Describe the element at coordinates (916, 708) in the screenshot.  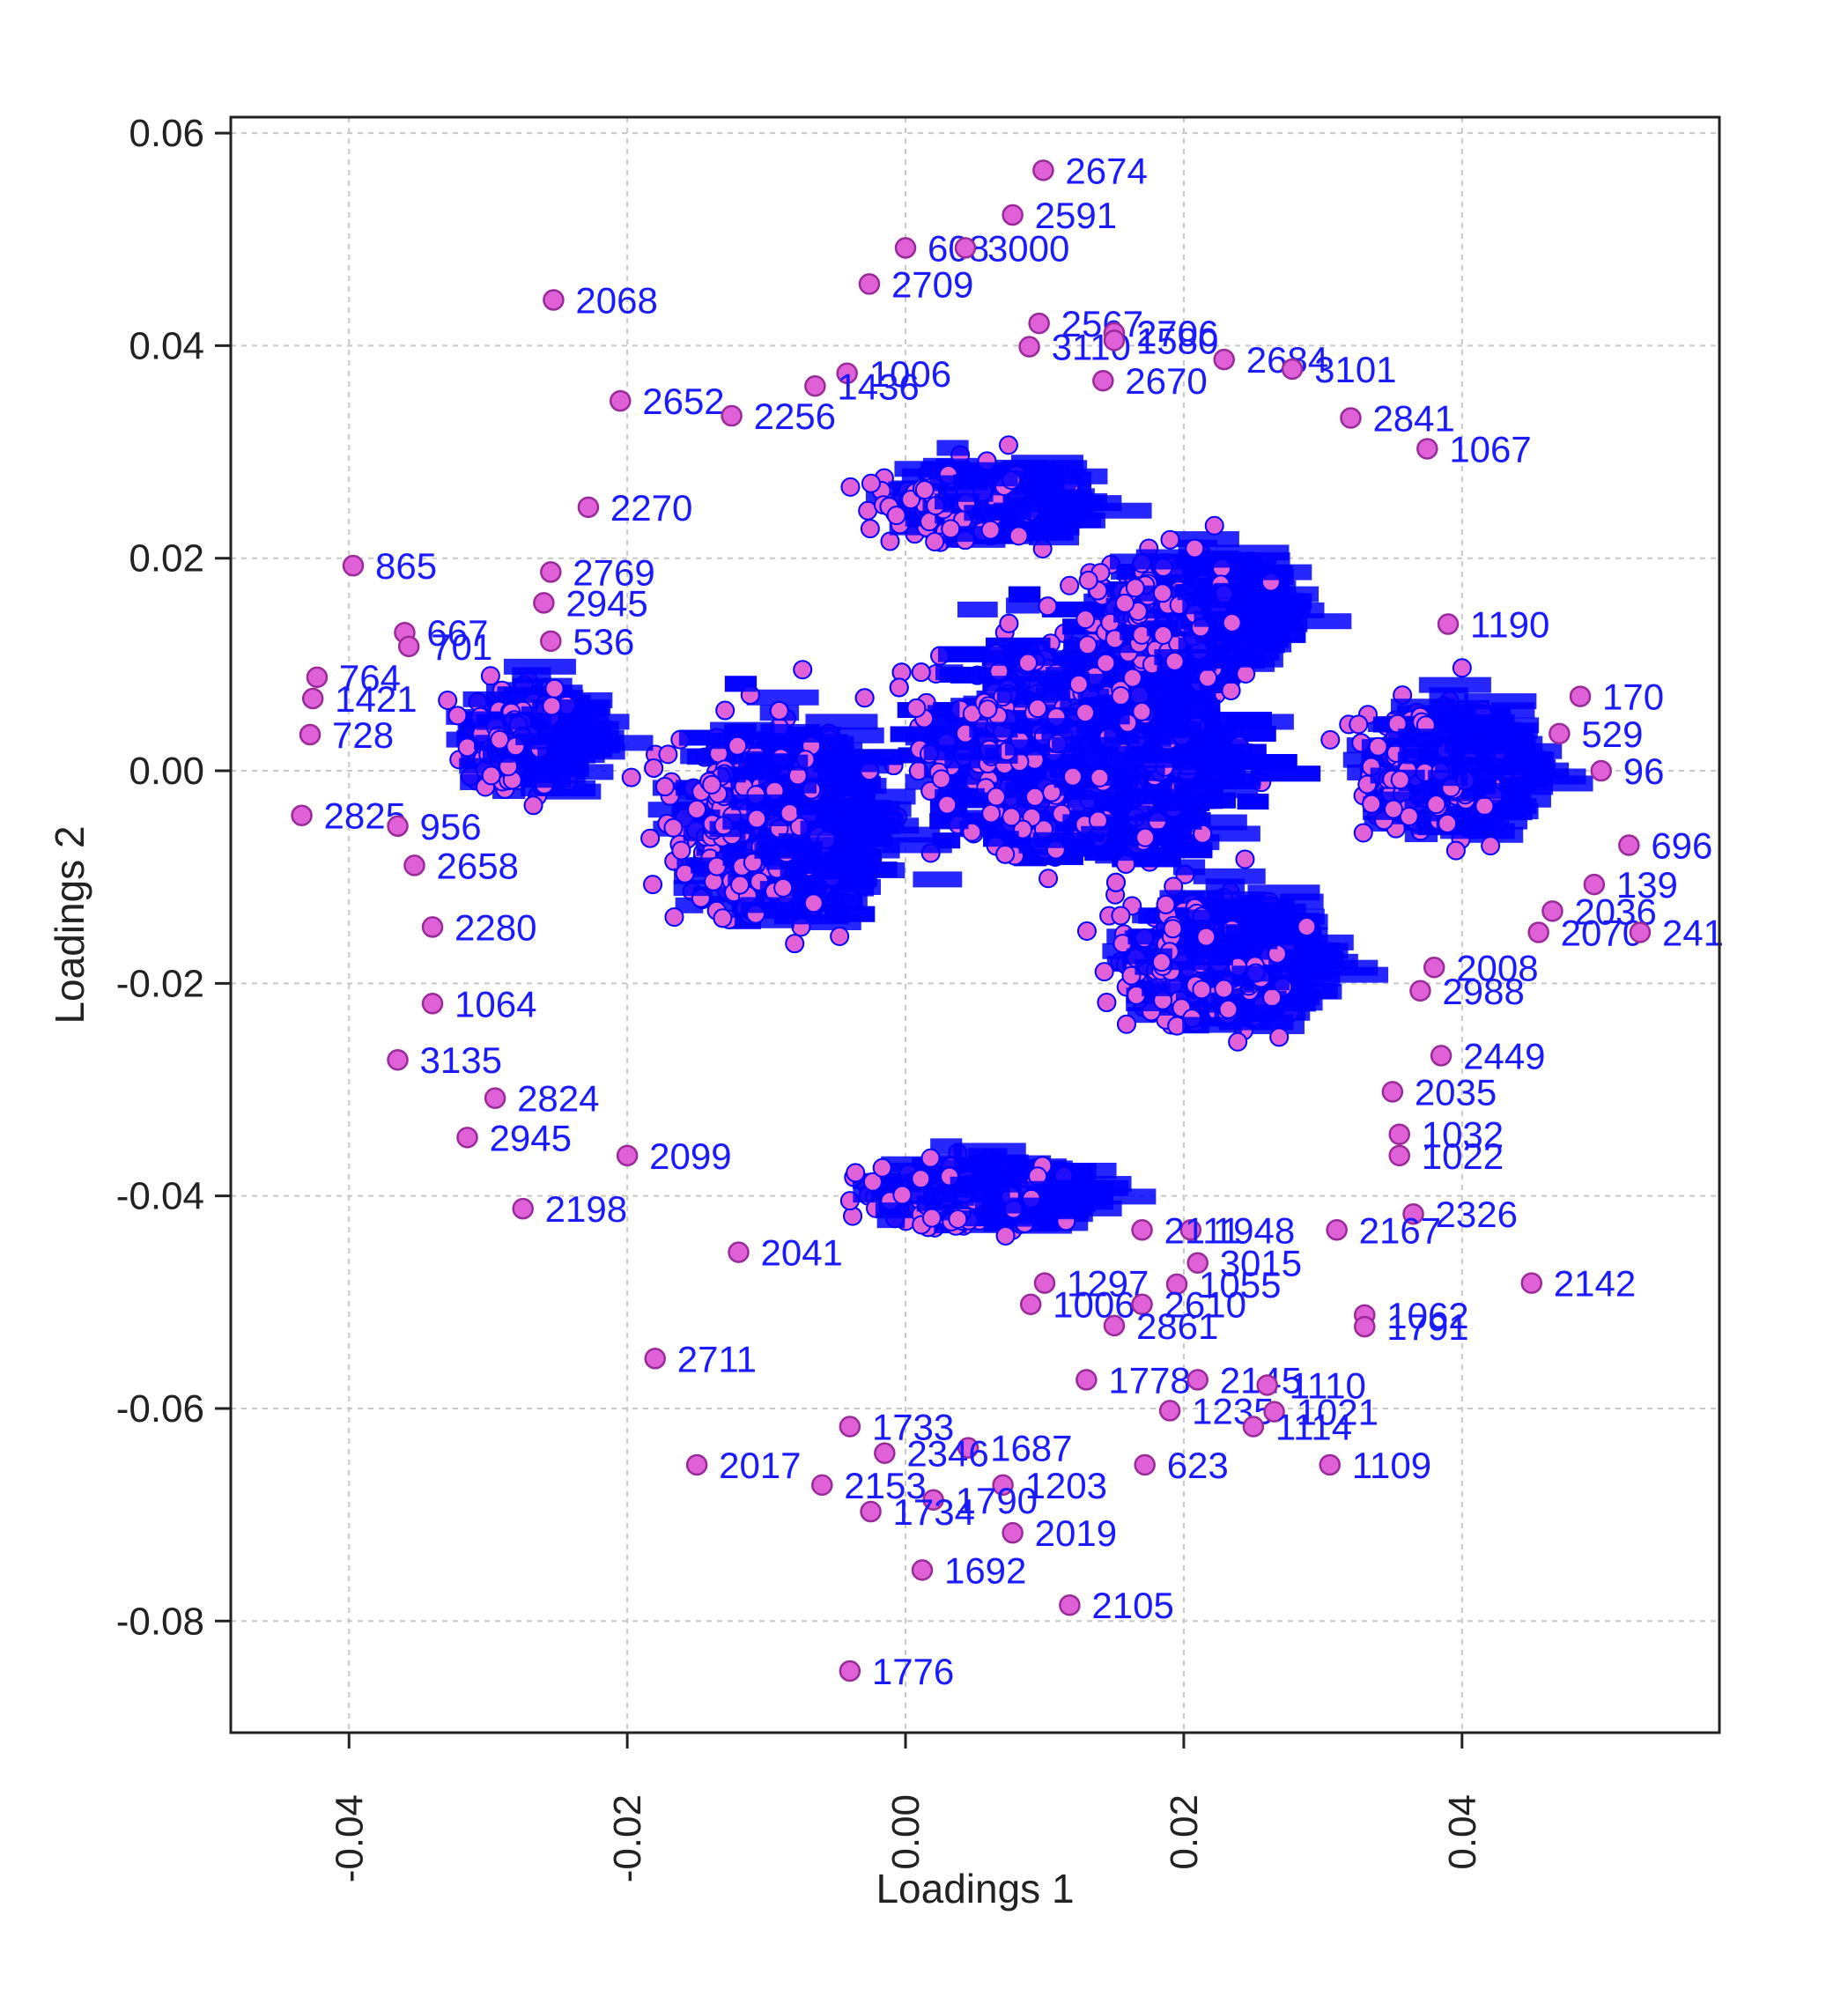
I see `cluster-point-2078` at that location.